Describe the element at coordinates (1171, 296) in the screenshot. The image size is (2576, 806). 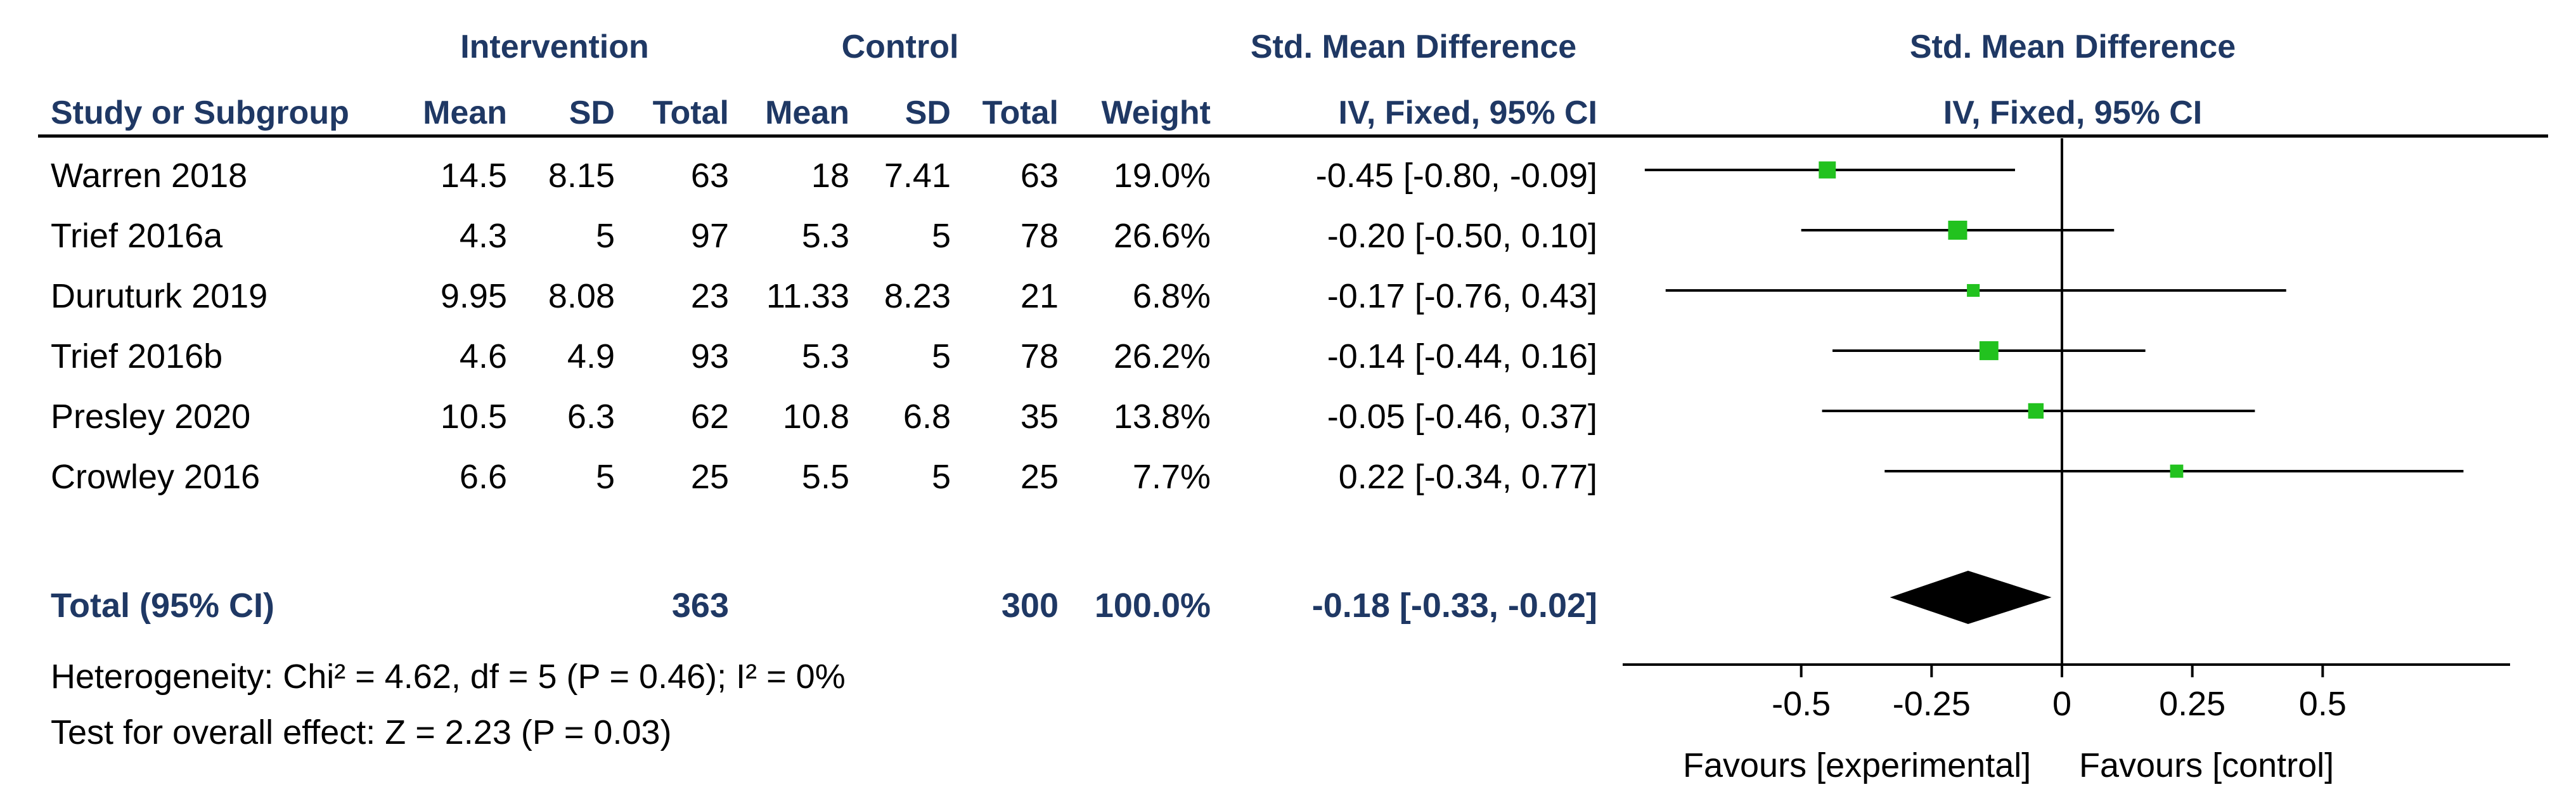
I see `weight: 6.8%` at that location.